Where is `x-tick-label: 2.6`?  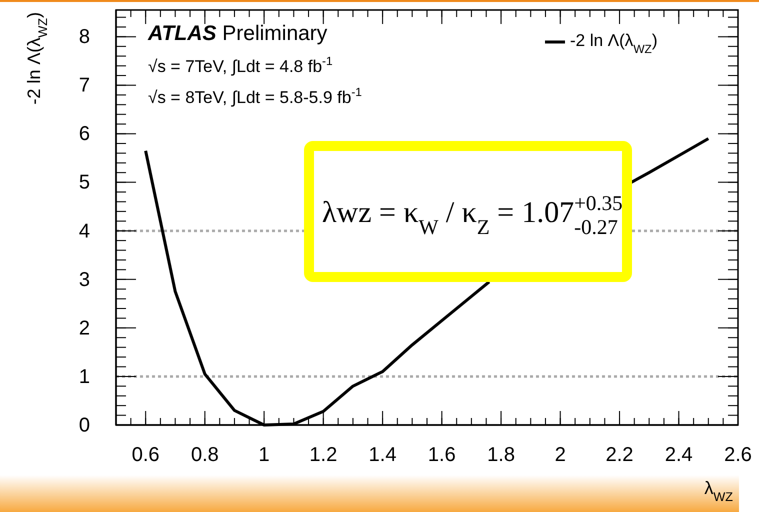
x-tick-label: 2.6 is located at coordinates (738, 455).